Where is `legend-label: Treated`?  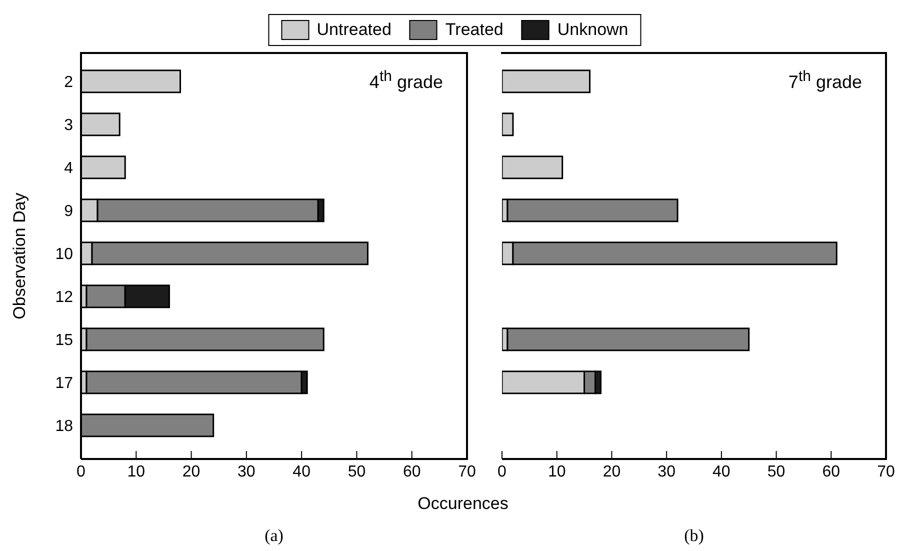
legend-label: Treated is located at coordinates (474, 30).